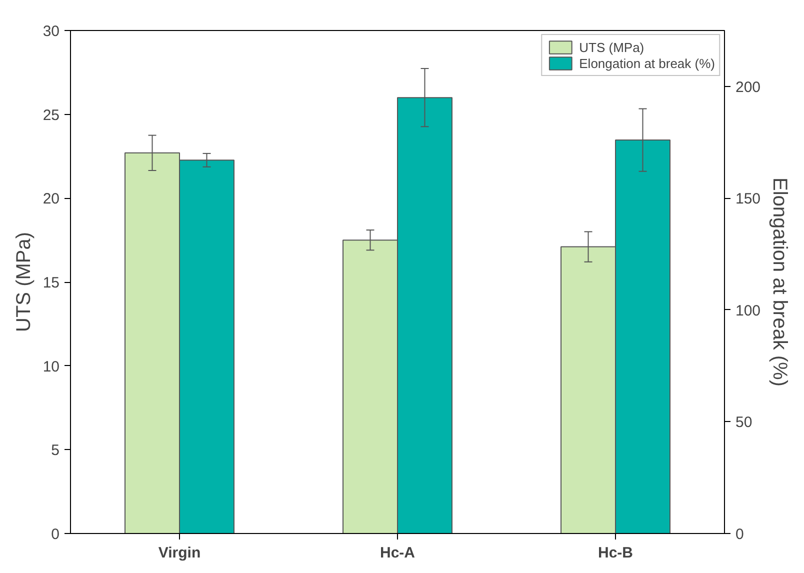  I want to click on x-tick-label: Virgin, so click(179, 553).